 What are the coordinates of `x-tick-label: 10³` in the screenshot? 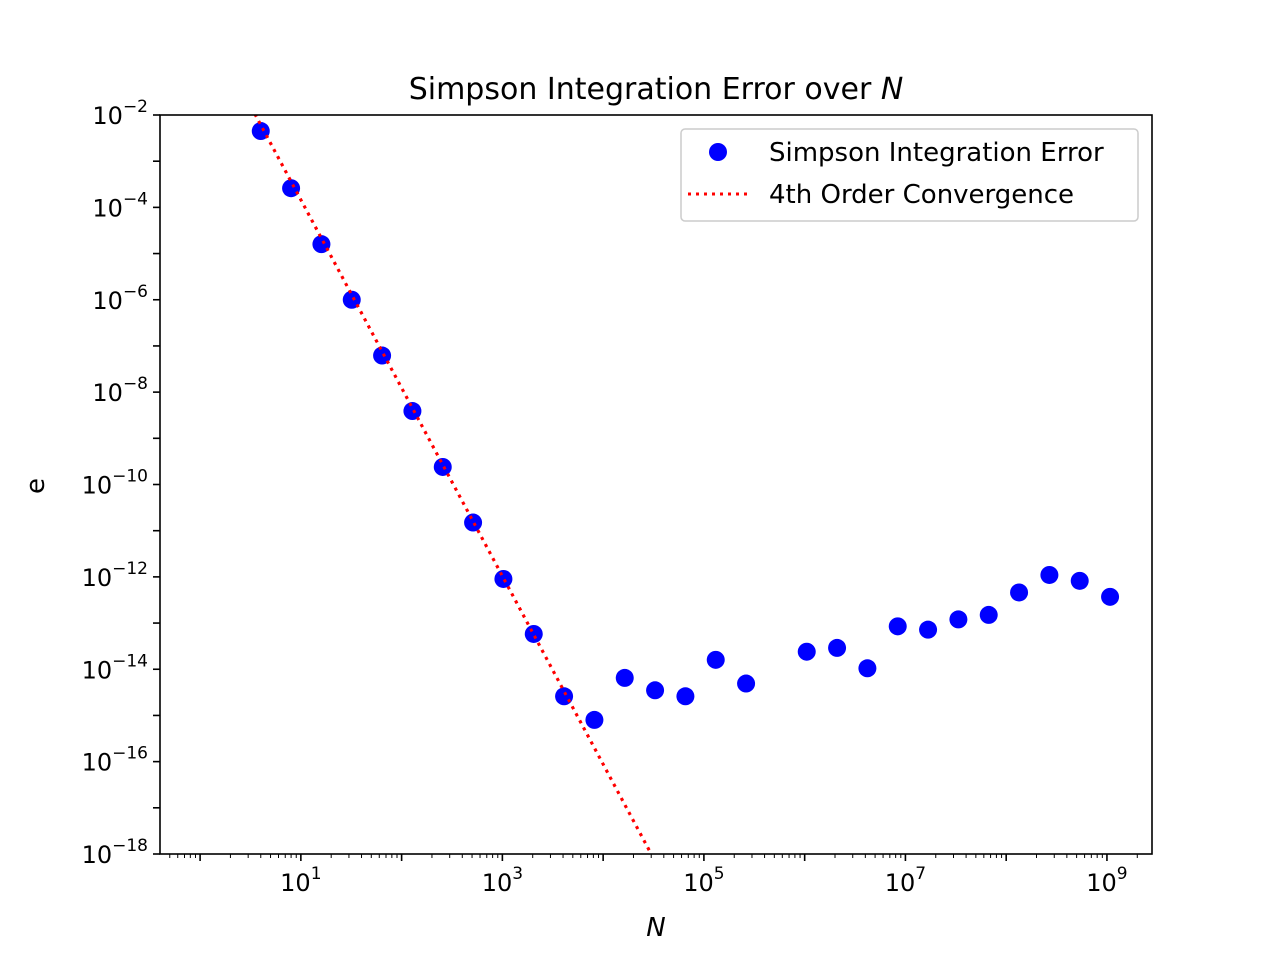 It's located at (502, 880).